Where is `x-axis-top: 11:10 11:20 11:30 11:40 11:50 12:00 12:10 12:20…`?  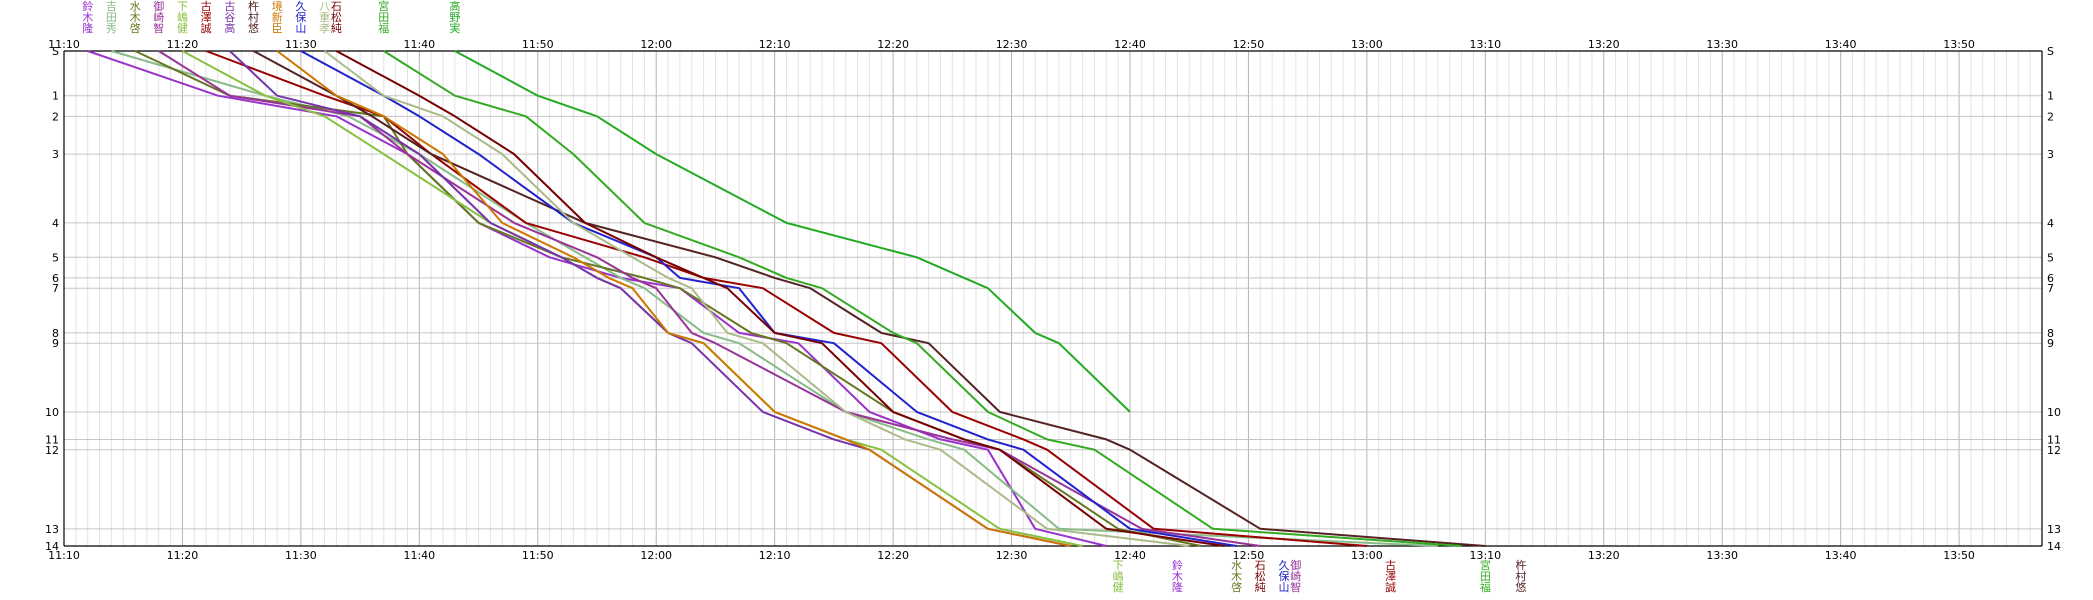 x-axis-top: 11:10 11:20 11:30 11:40 11:50 12:00 12:10 12:20… is located at coordinates (1011, 44).